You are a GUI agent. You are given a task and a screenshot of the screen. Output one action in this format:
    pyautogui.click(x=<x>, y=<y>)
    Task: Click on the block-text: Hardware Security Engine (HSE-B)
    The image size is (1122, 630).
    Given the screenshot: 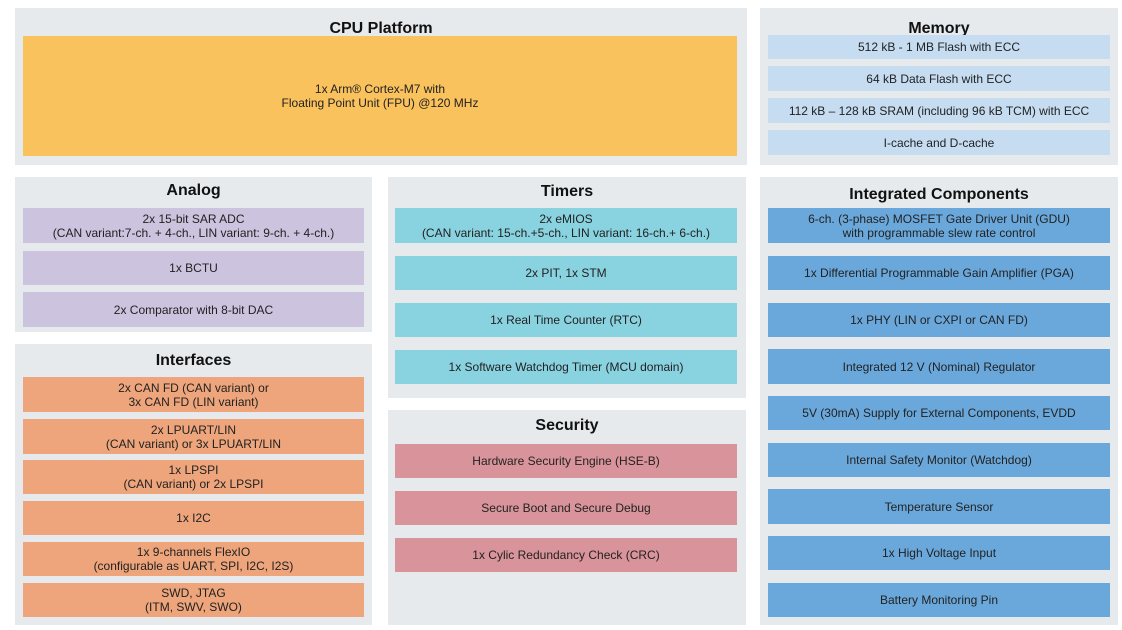 What is the action you would take?
    pyautogui.click(x=566, y=461)
    